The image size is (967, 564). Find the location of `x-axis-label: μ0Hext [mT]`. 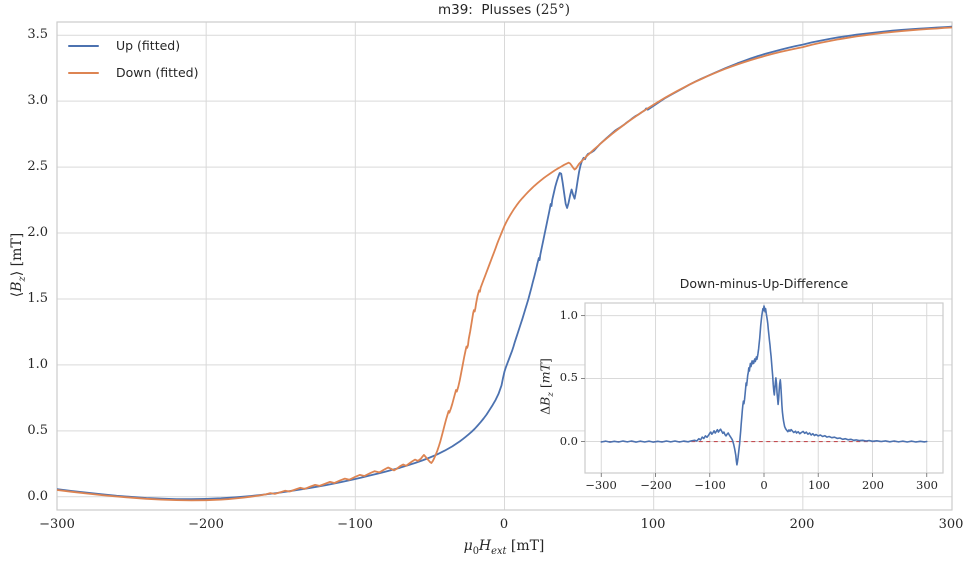

x-axis-label: μ0Hext [mT] is located at coordinates (504, 547).